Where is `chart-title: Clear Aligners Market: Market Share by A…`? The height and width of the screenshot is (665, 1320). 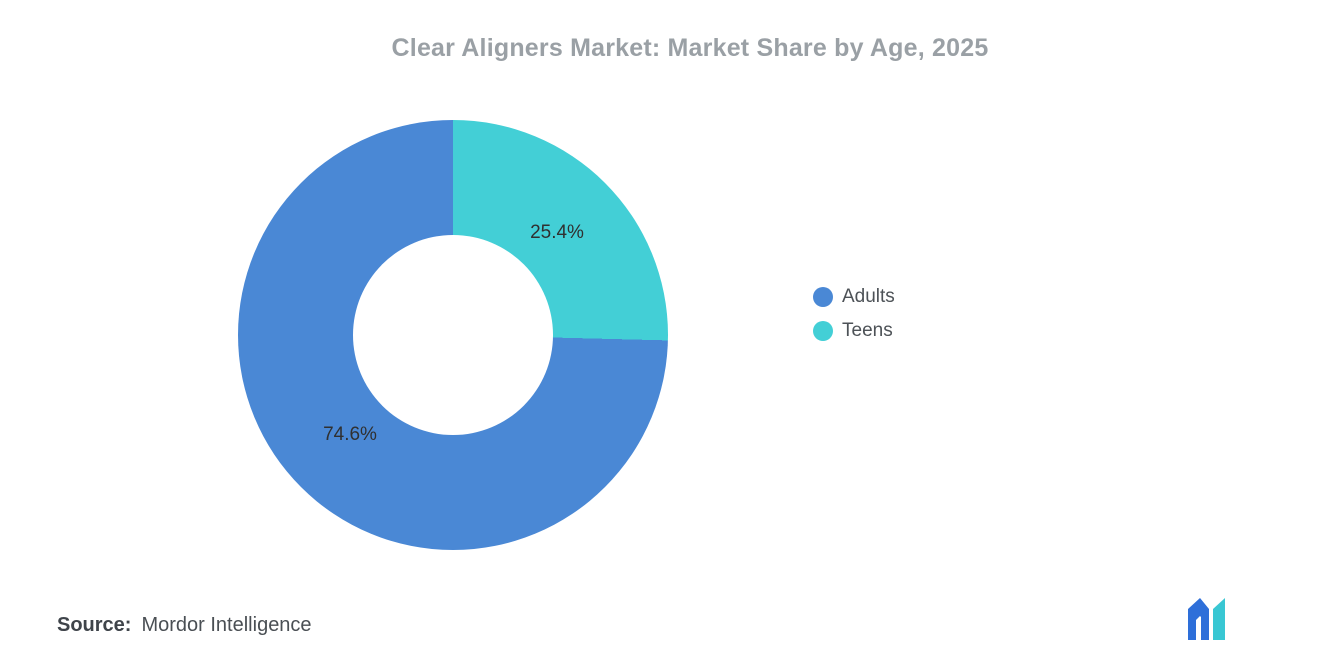
chart-title: Clear Aligners Market: Market Share by A… is located at coordinates (690, 48).